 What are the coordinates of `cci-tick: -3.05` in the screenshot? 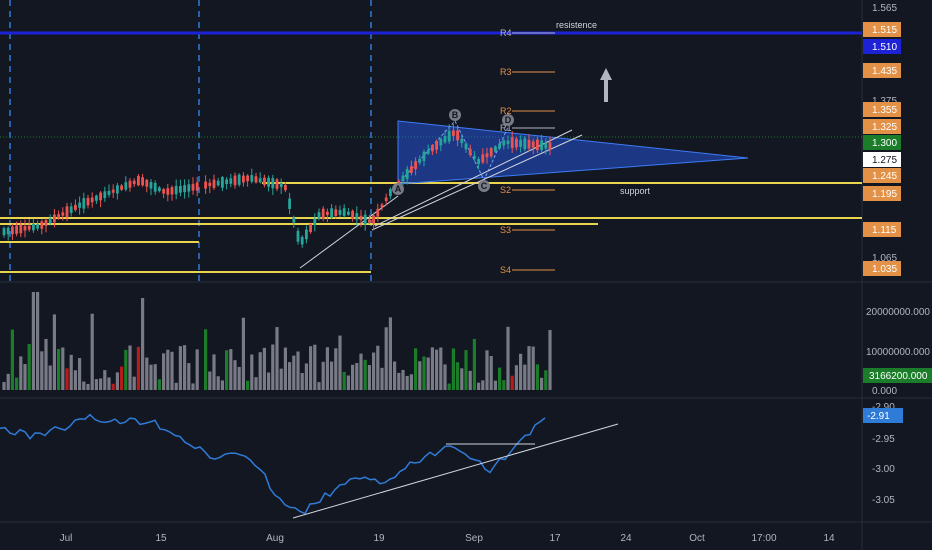 It's located at (883, 500).